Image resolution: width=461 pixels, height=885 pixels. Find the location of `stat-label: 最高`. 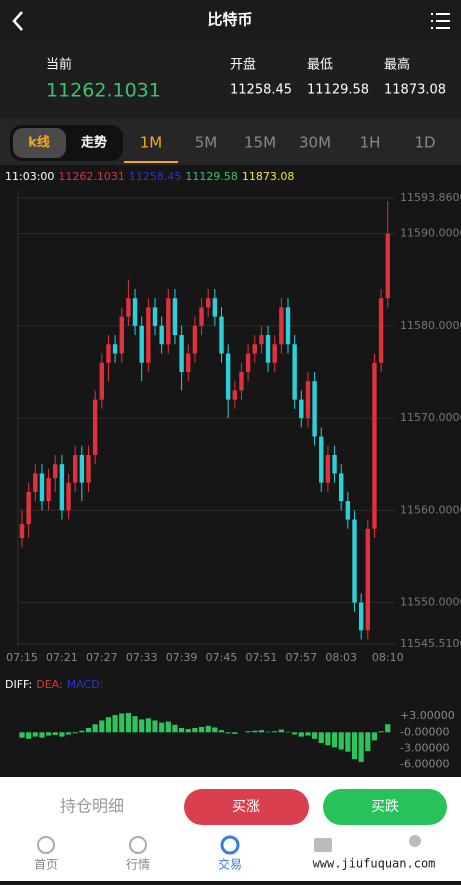

stat-label: 最高 is located at coordinates (397, 65).